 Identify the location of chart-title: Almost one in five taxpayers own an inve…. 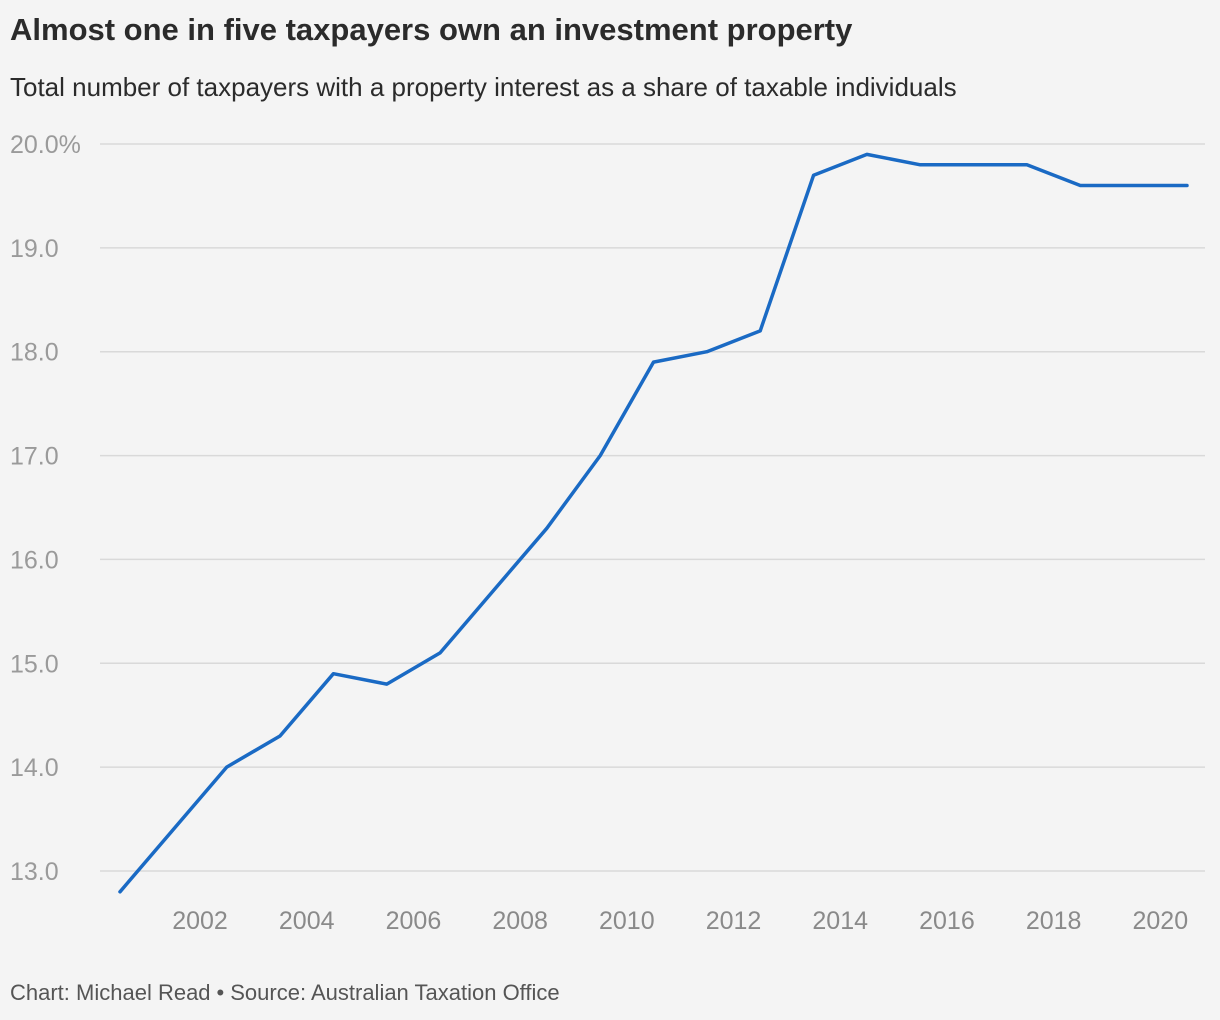
(431, 29).